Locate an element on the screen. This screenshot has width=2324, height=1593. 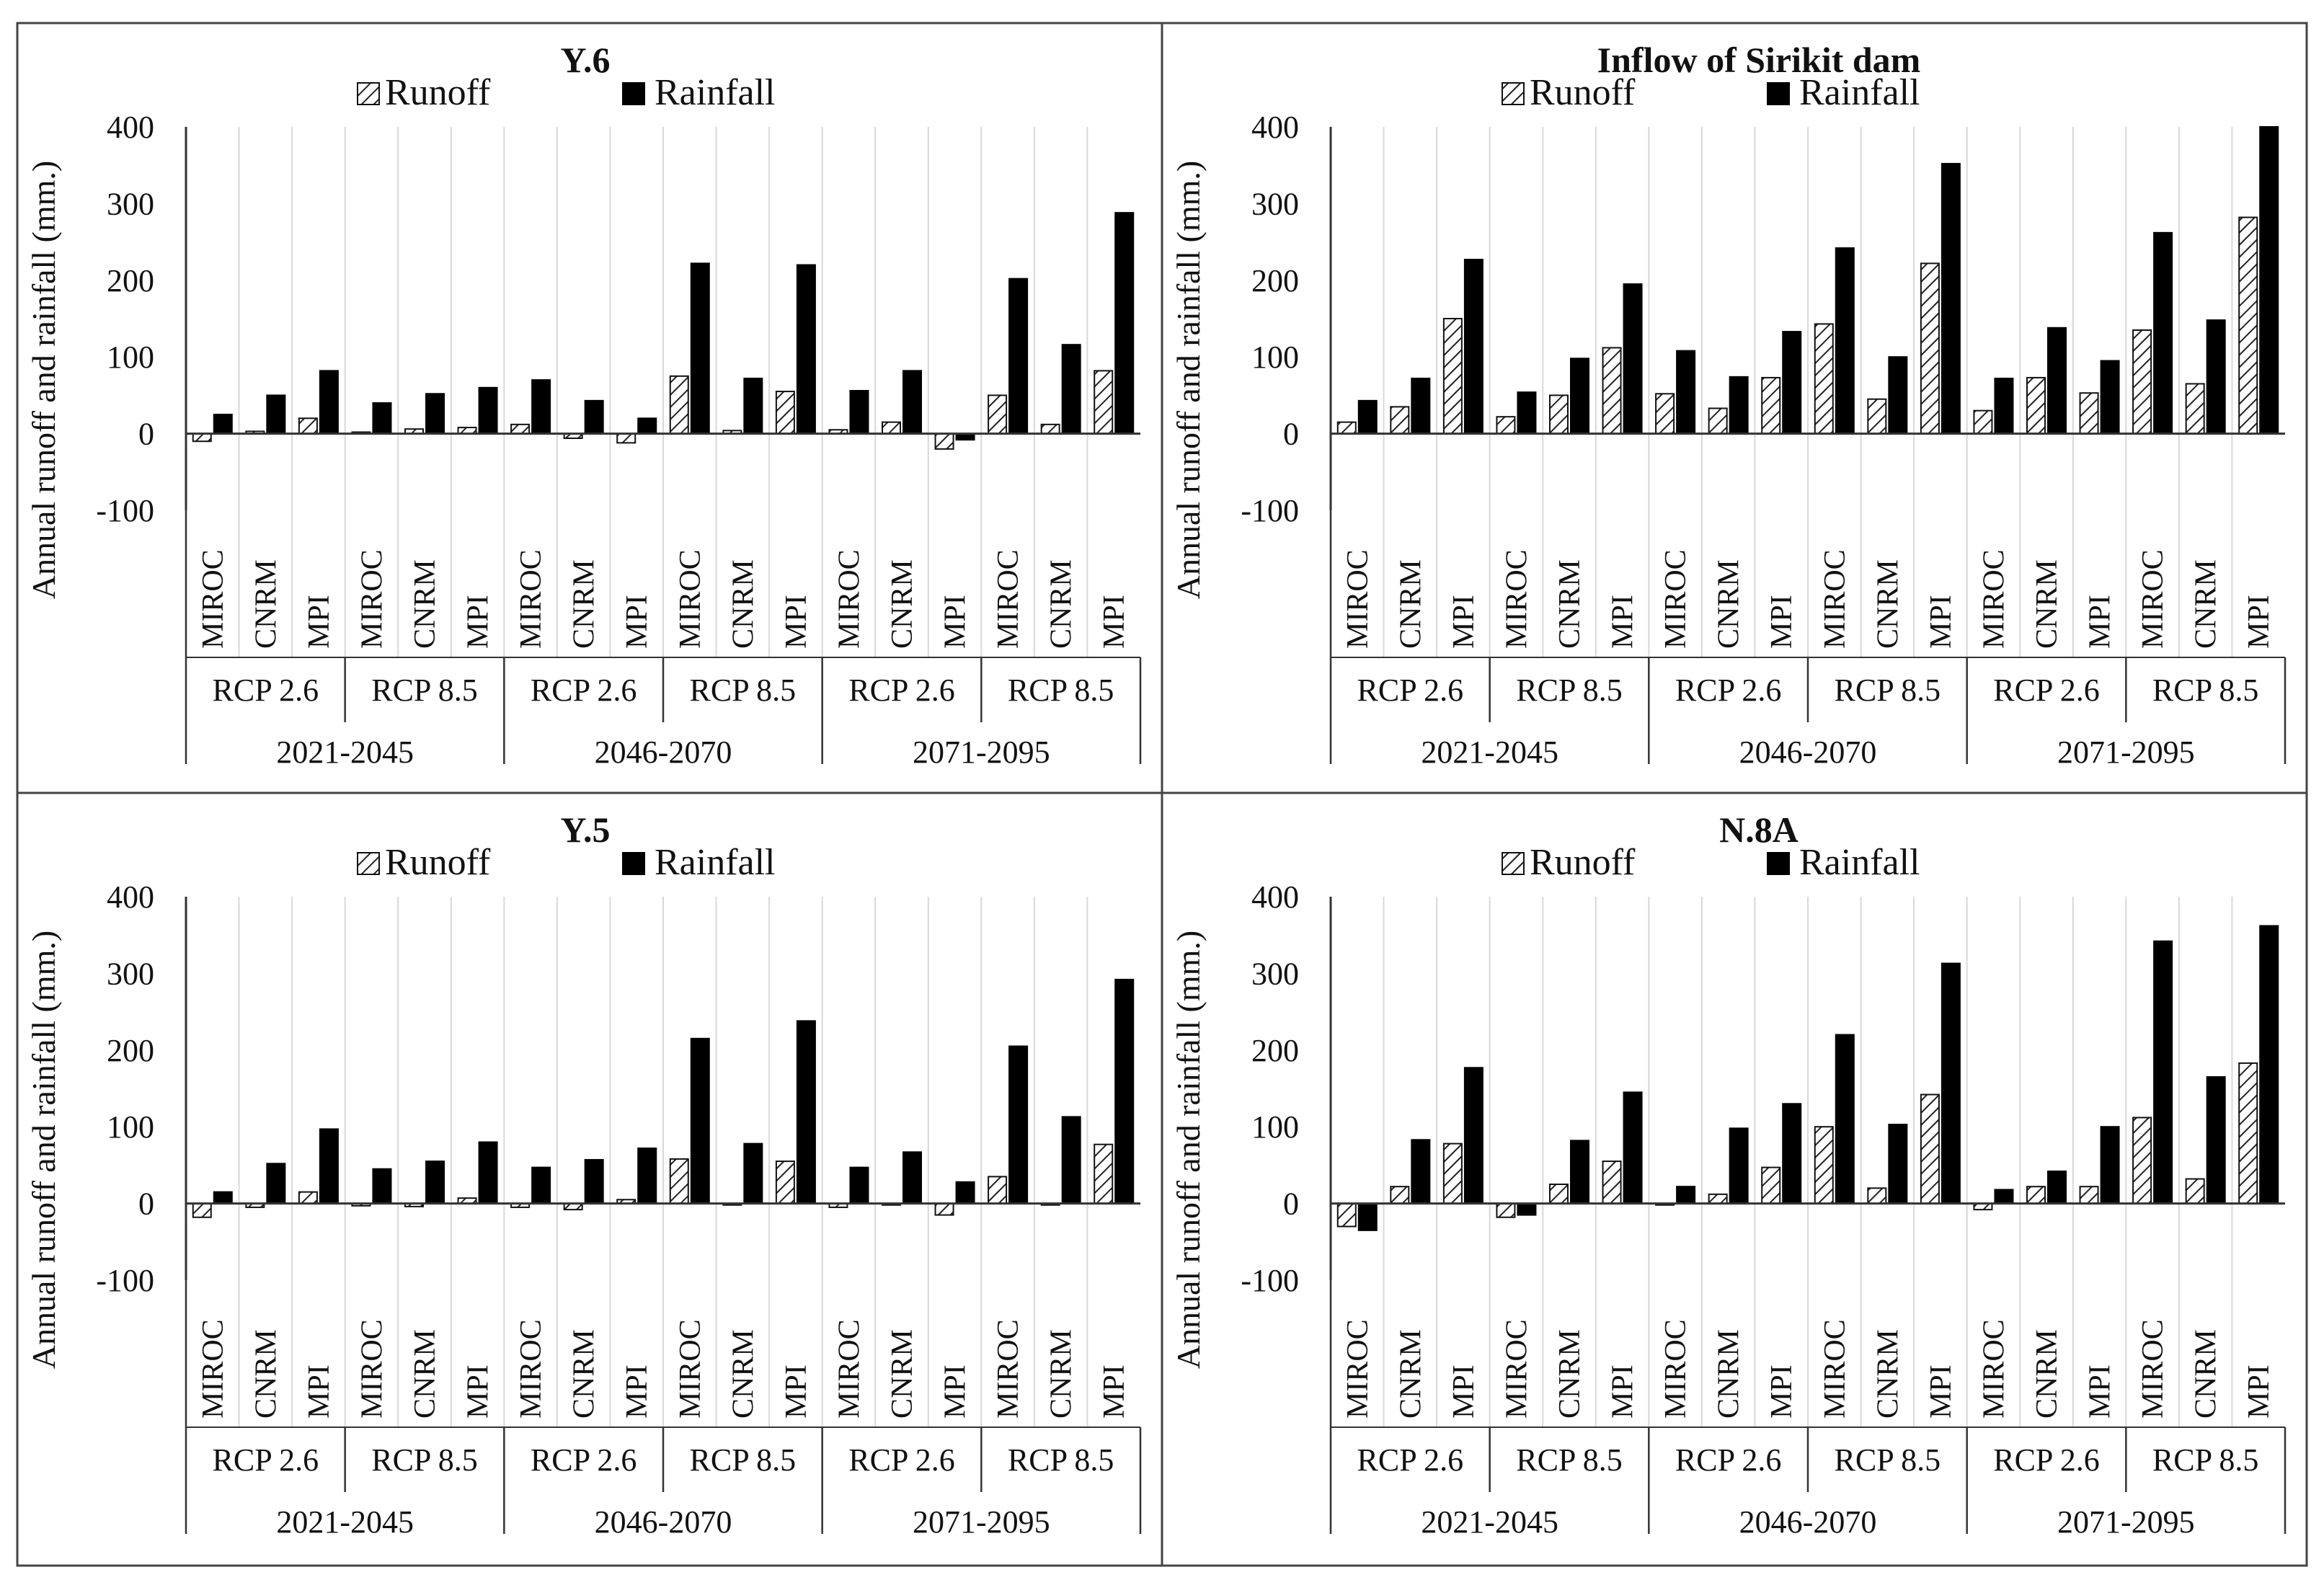
chart-title: Y.6 is located at coordinates (585, 60).